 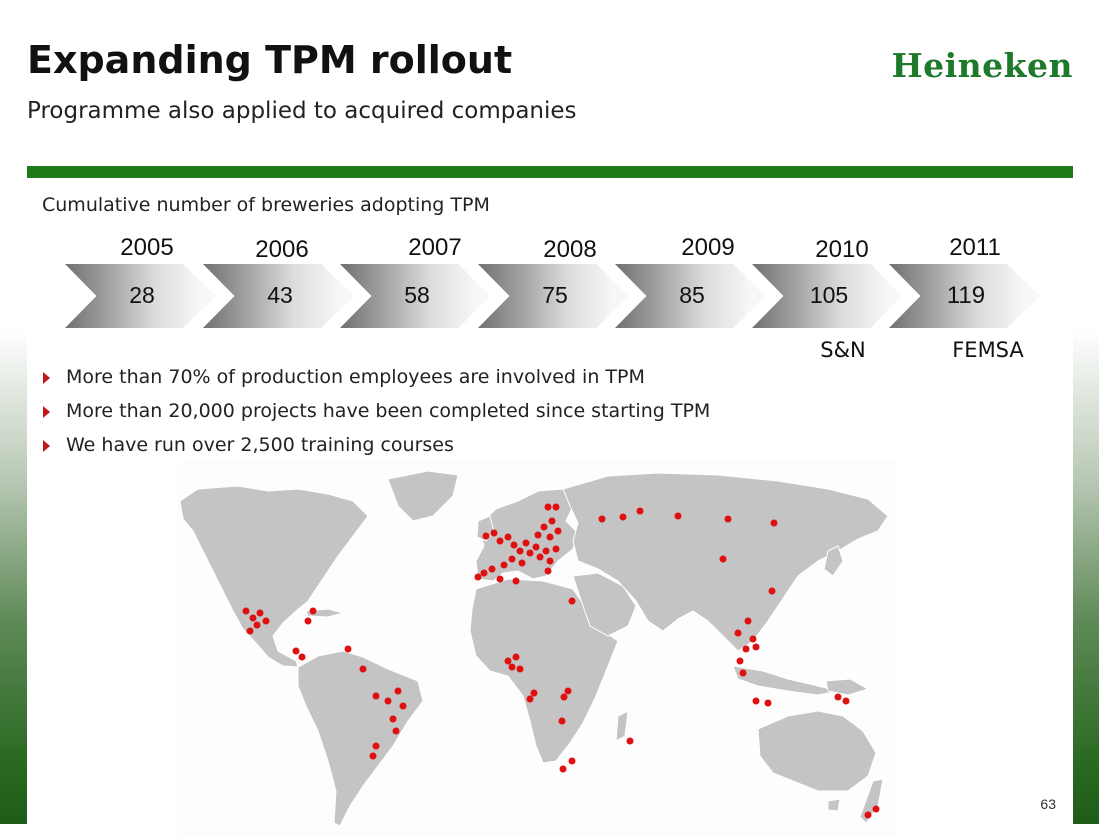 What do you see at coordinates (982, 65) in the screenshot?
I see `heineken-logo: Heineken` at bounding box center [982, 65].